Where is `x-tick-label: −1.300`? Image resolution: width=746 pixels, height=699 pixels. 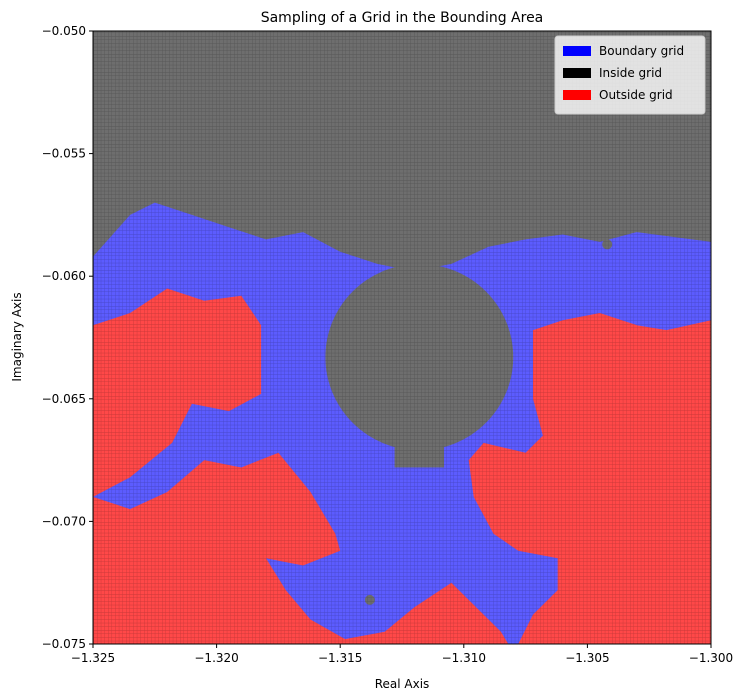 x-tick-label: −1.300 is located at coordinates (711, 658).